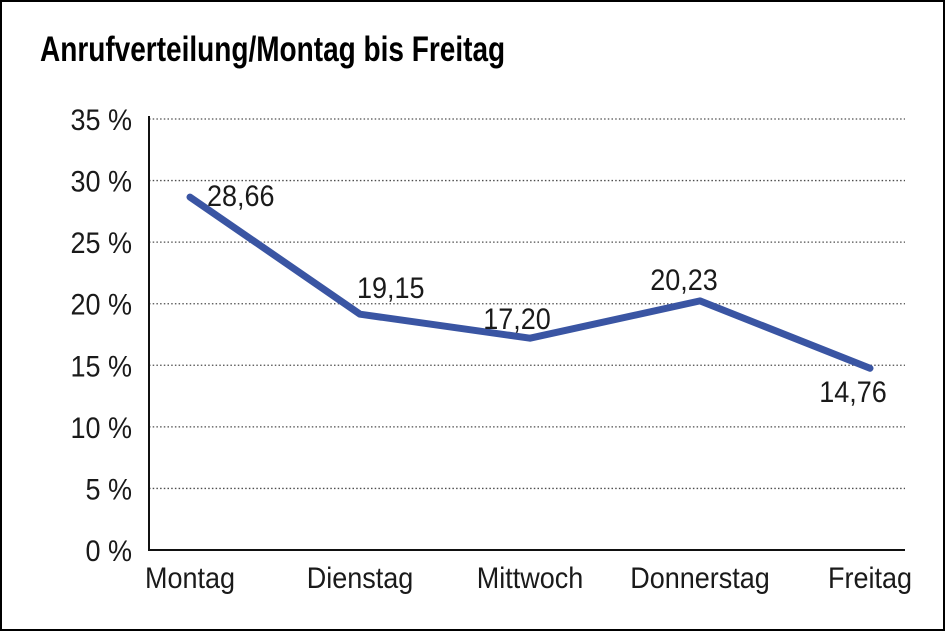 This screenshot has width=945, height=633. Describe the element at coordinates (241, 197) in the screenshot. I see `data-point-label: 28,66` at that location.